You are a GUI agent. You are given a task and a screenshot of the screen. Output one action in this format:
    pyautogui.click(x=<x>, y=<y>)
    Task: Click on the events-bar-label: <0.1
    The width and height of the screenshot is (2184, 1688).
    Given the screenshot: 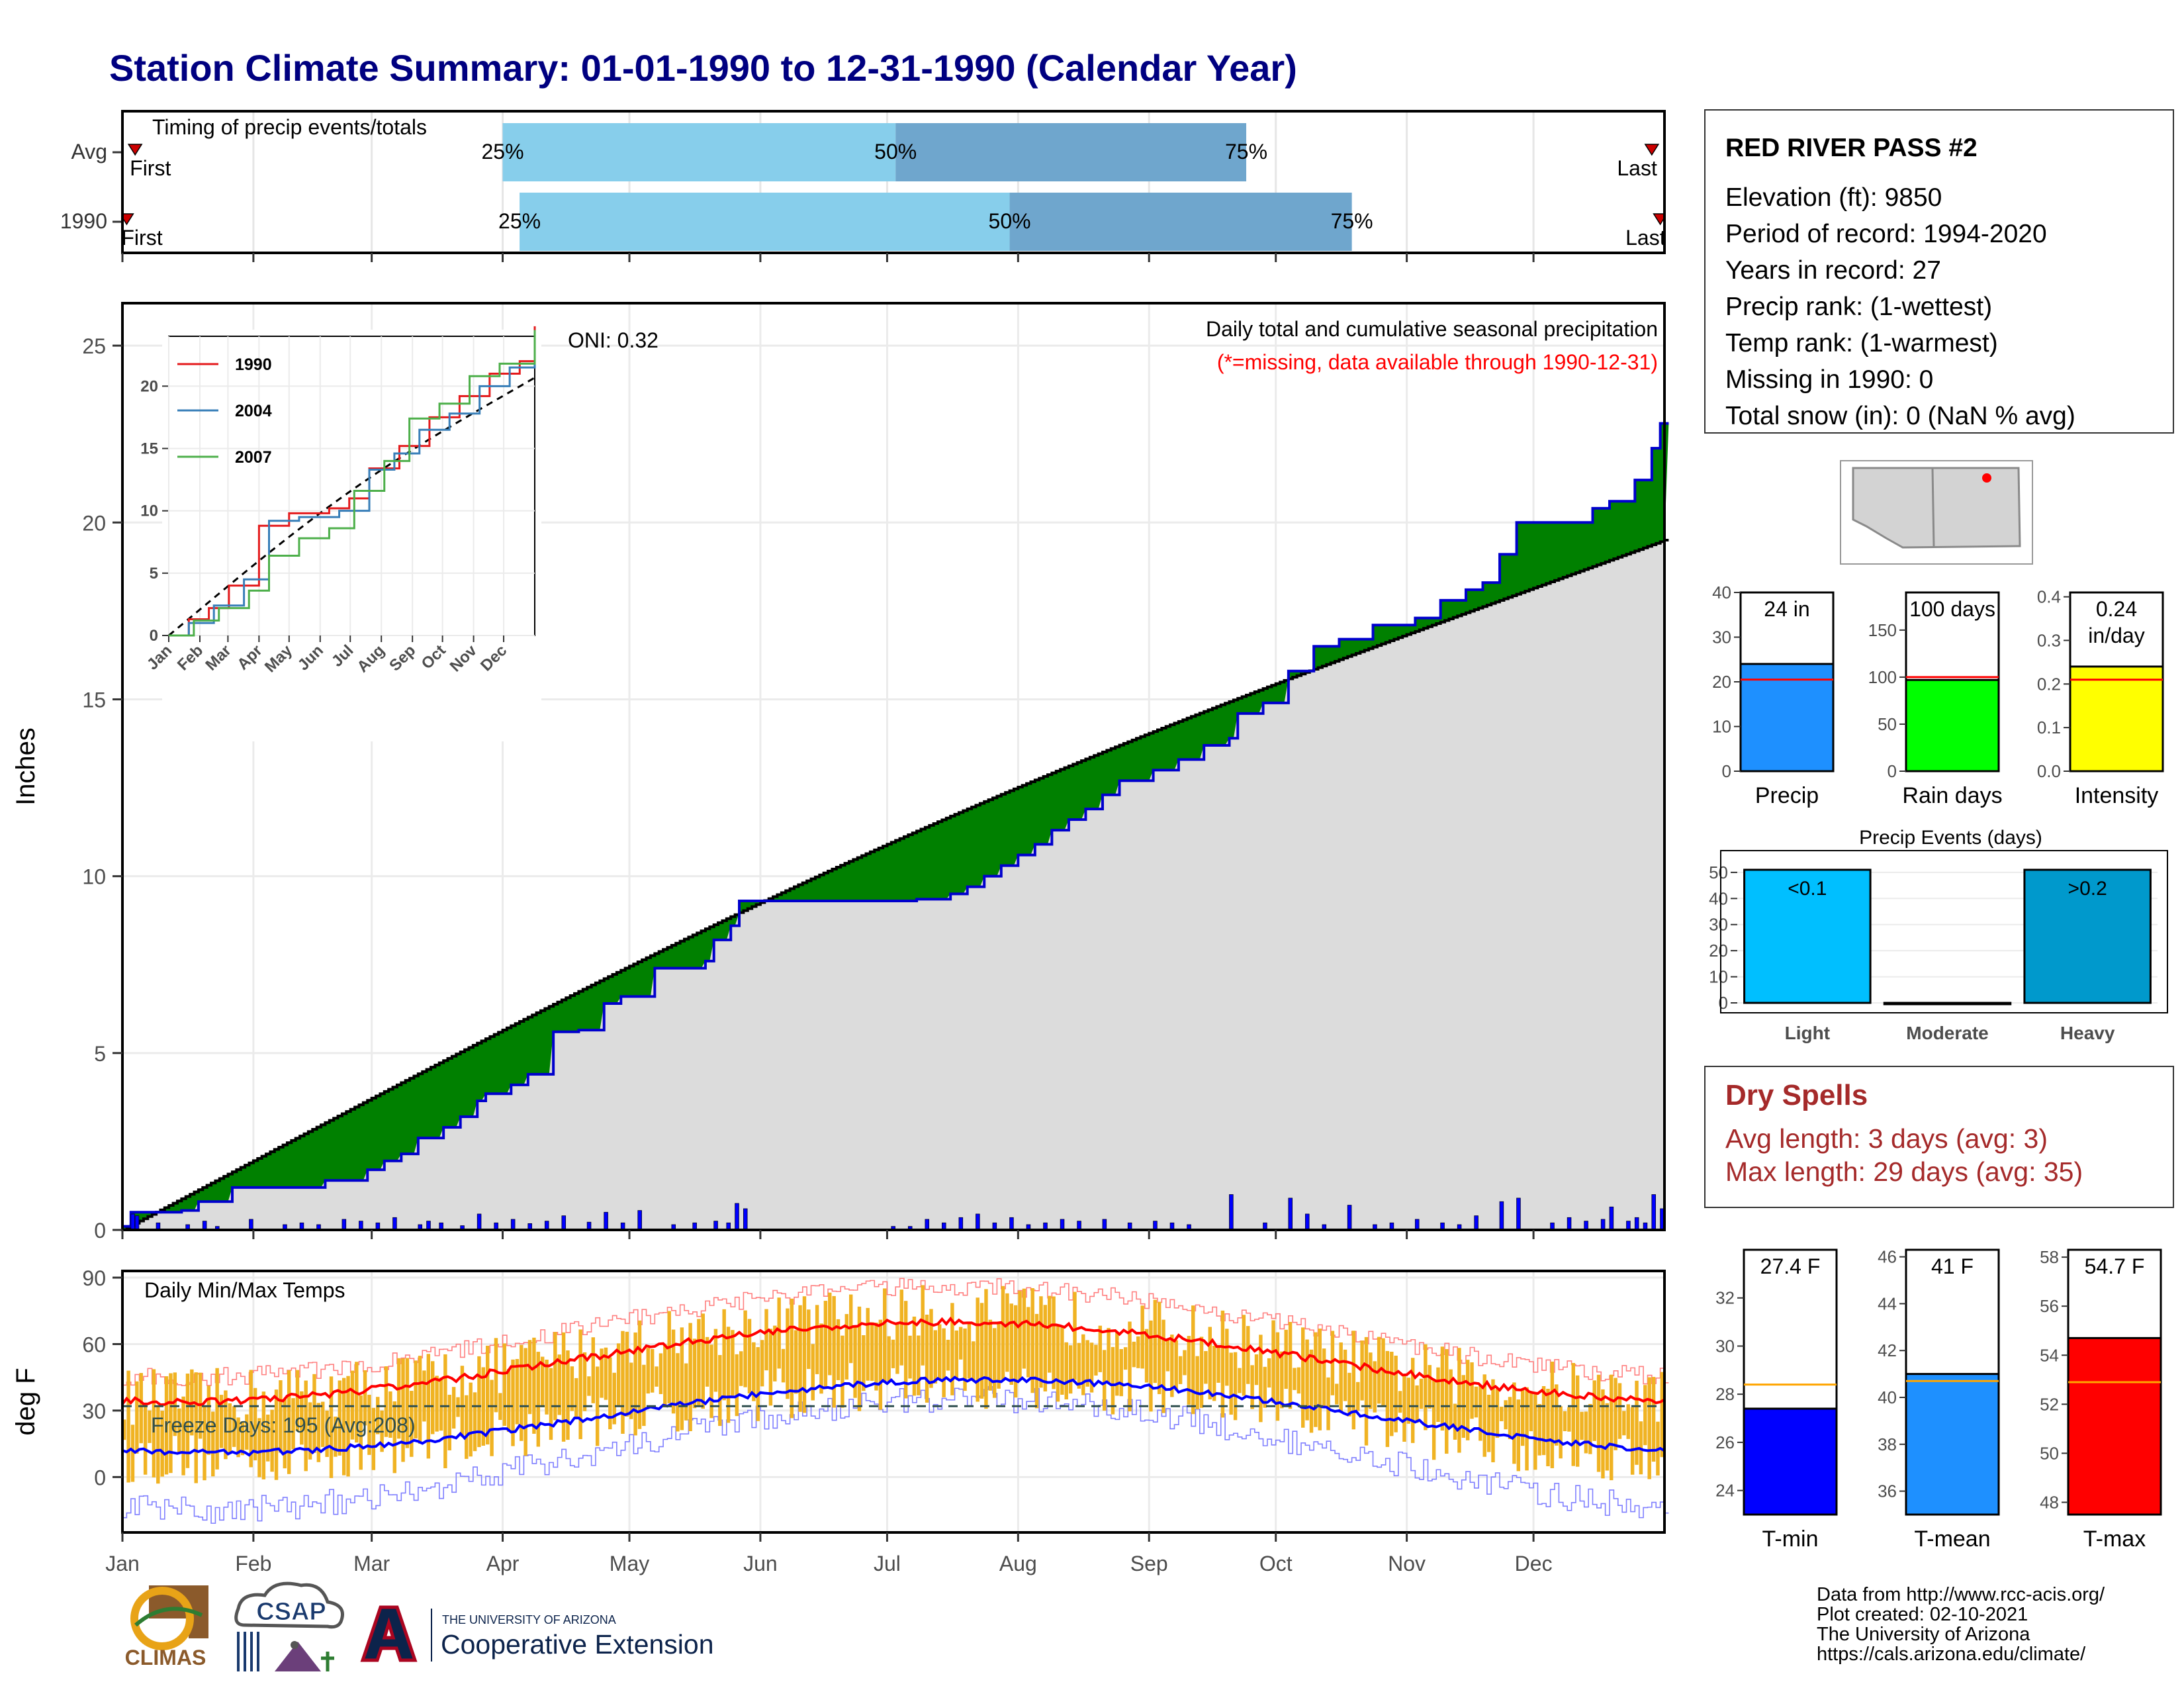 What is the action you would take?
    pyautogui.click(x=1807, y=889)
    